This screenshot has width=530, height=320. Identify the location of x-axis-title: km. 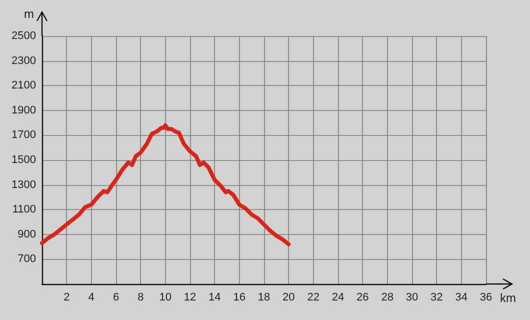
(508, 298).